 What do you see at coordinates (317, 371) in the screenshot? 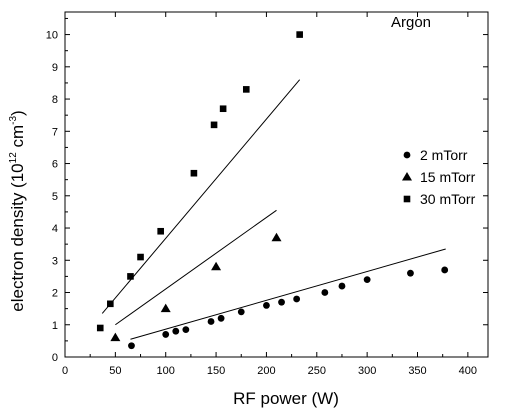
I see `x-tick-label: 250` at bounding box center [317, 371].